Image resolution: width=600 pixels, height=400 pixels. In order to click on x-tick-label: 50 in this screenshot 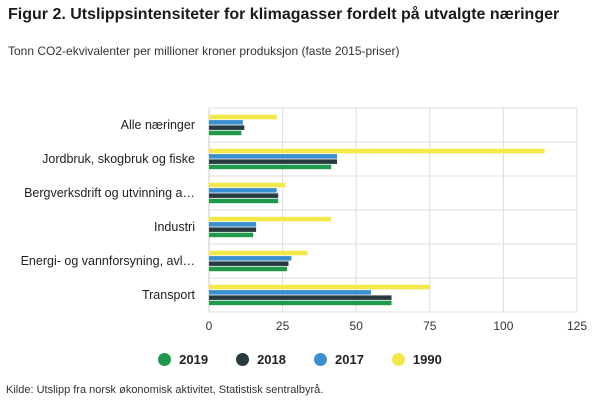, I will do `click(357, 326)`.